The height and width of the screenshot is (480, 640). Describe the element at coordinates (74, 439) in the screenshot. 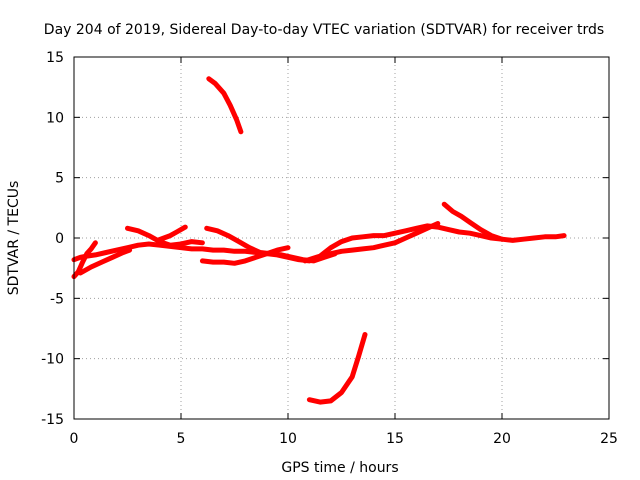

I see `x-tick-label: 0` at that location.